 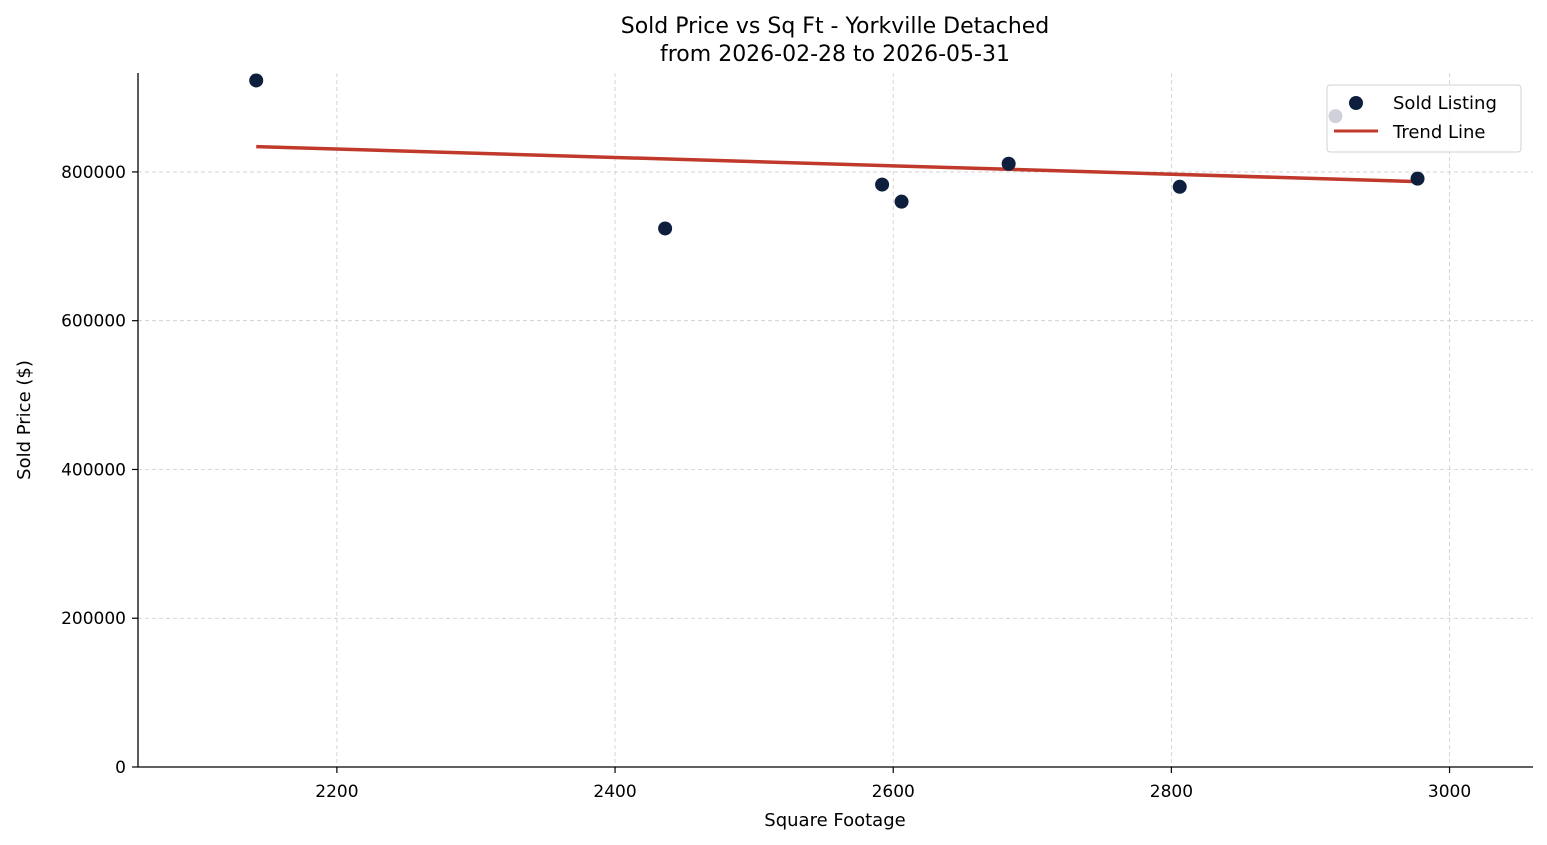 What do you see at coordinates (893, 792) in the screenshot?
I see `x-tick-label: 2600` at bounding box center [893, 792].